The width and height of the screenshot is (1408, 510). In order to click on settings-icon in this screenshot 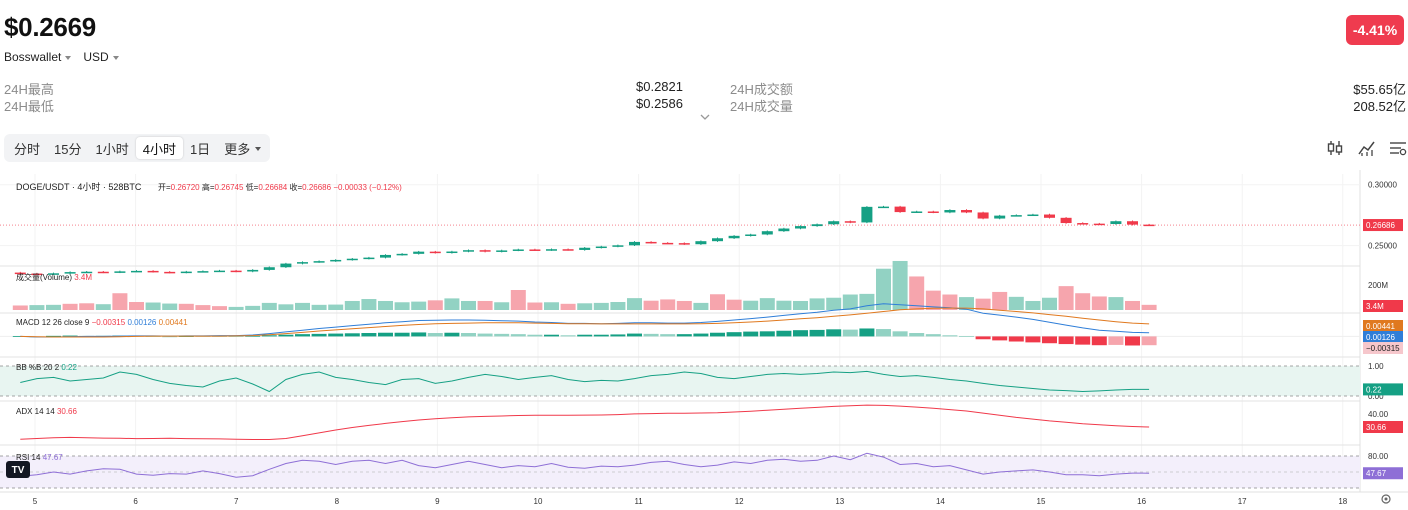, I will do `click(1398, 148)`.